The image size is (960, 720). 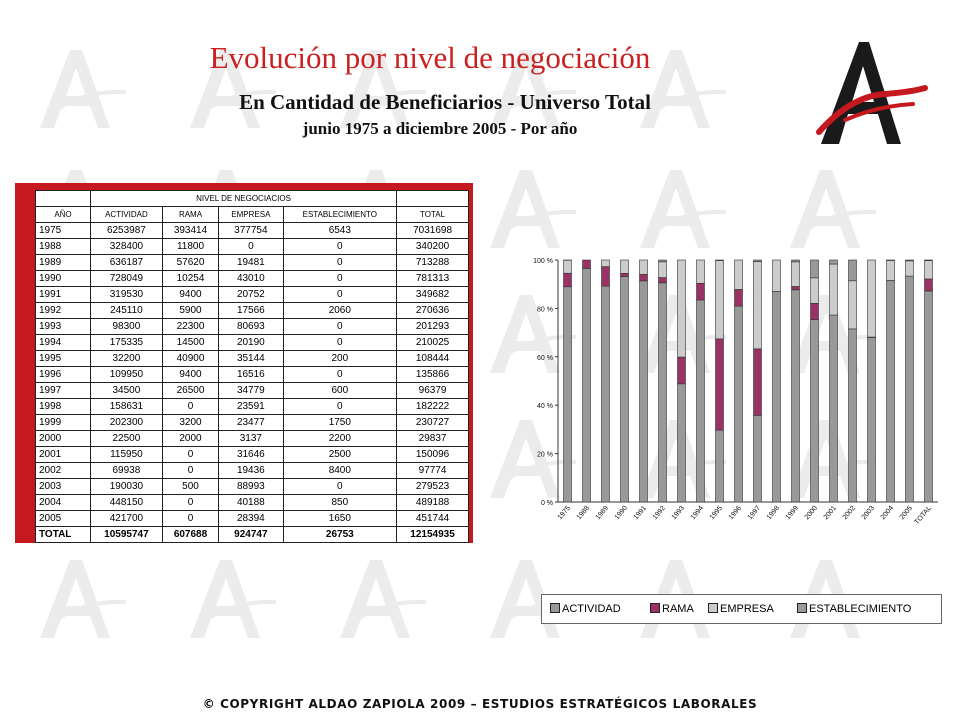 I want to click on value-cell: 393414, so click(x=190, y=230).